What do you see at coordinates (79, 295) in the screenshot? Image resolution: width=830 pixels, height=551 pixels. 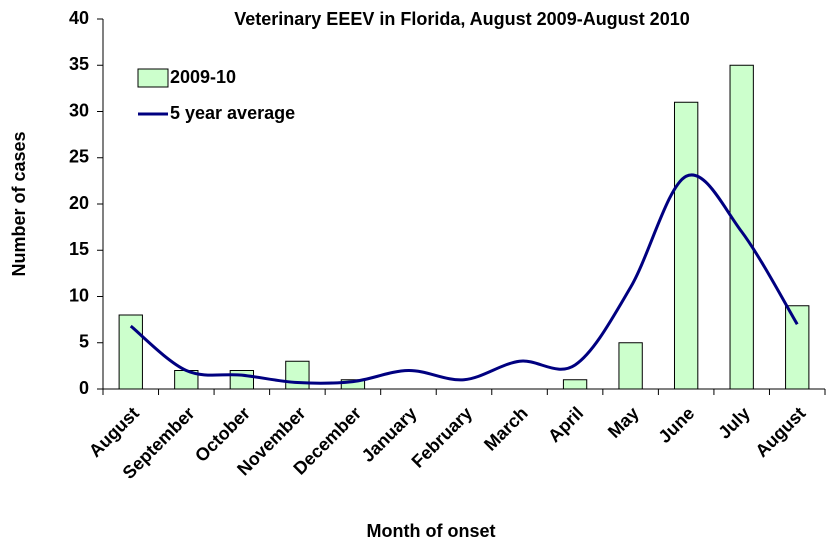 I see `y-tick-label: 10` at bounding box center [79, 295].